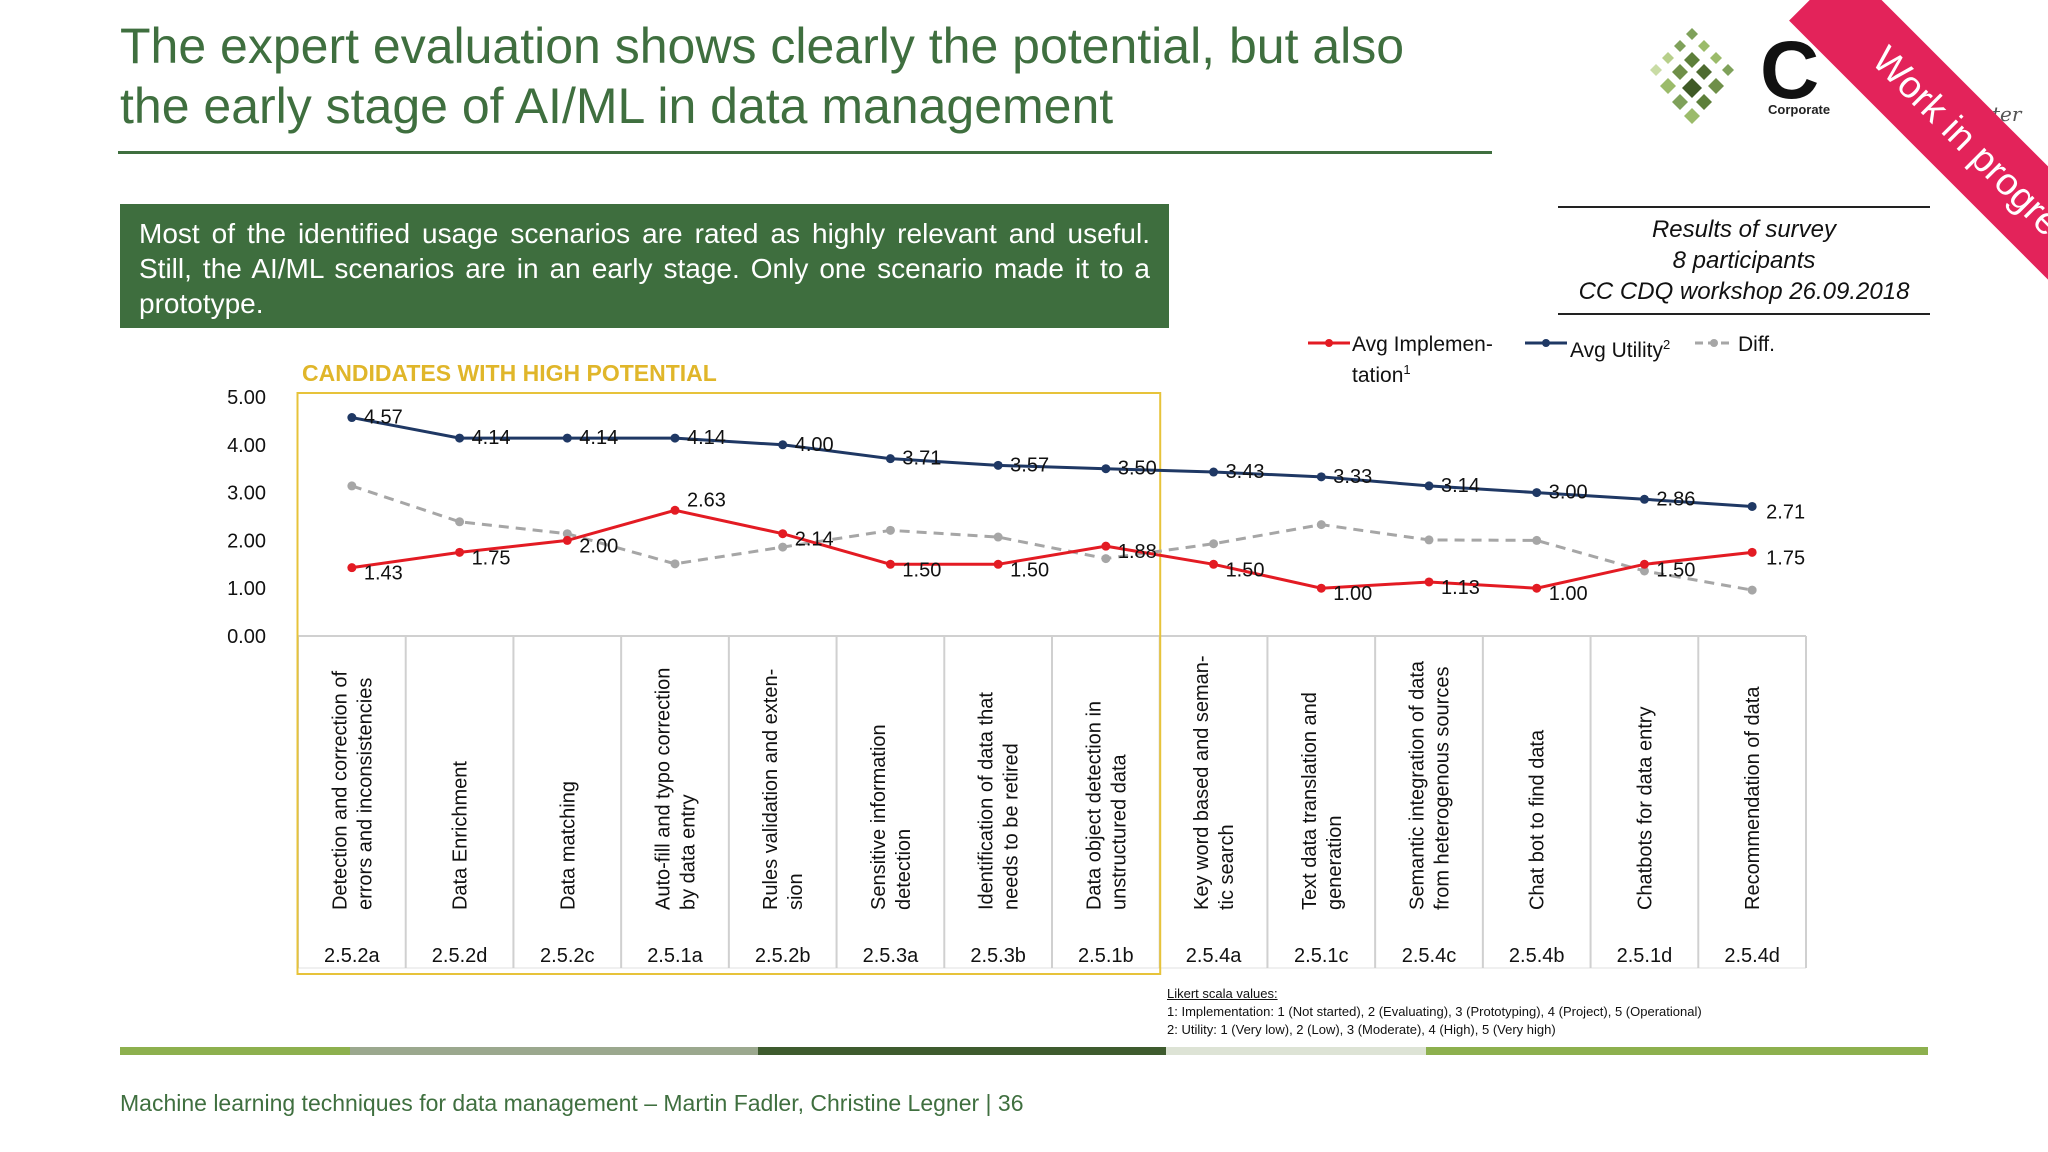 This screenshot has width=2048, height=1152. I want to click on category-label: Data Enrichment, so click(461, 835).